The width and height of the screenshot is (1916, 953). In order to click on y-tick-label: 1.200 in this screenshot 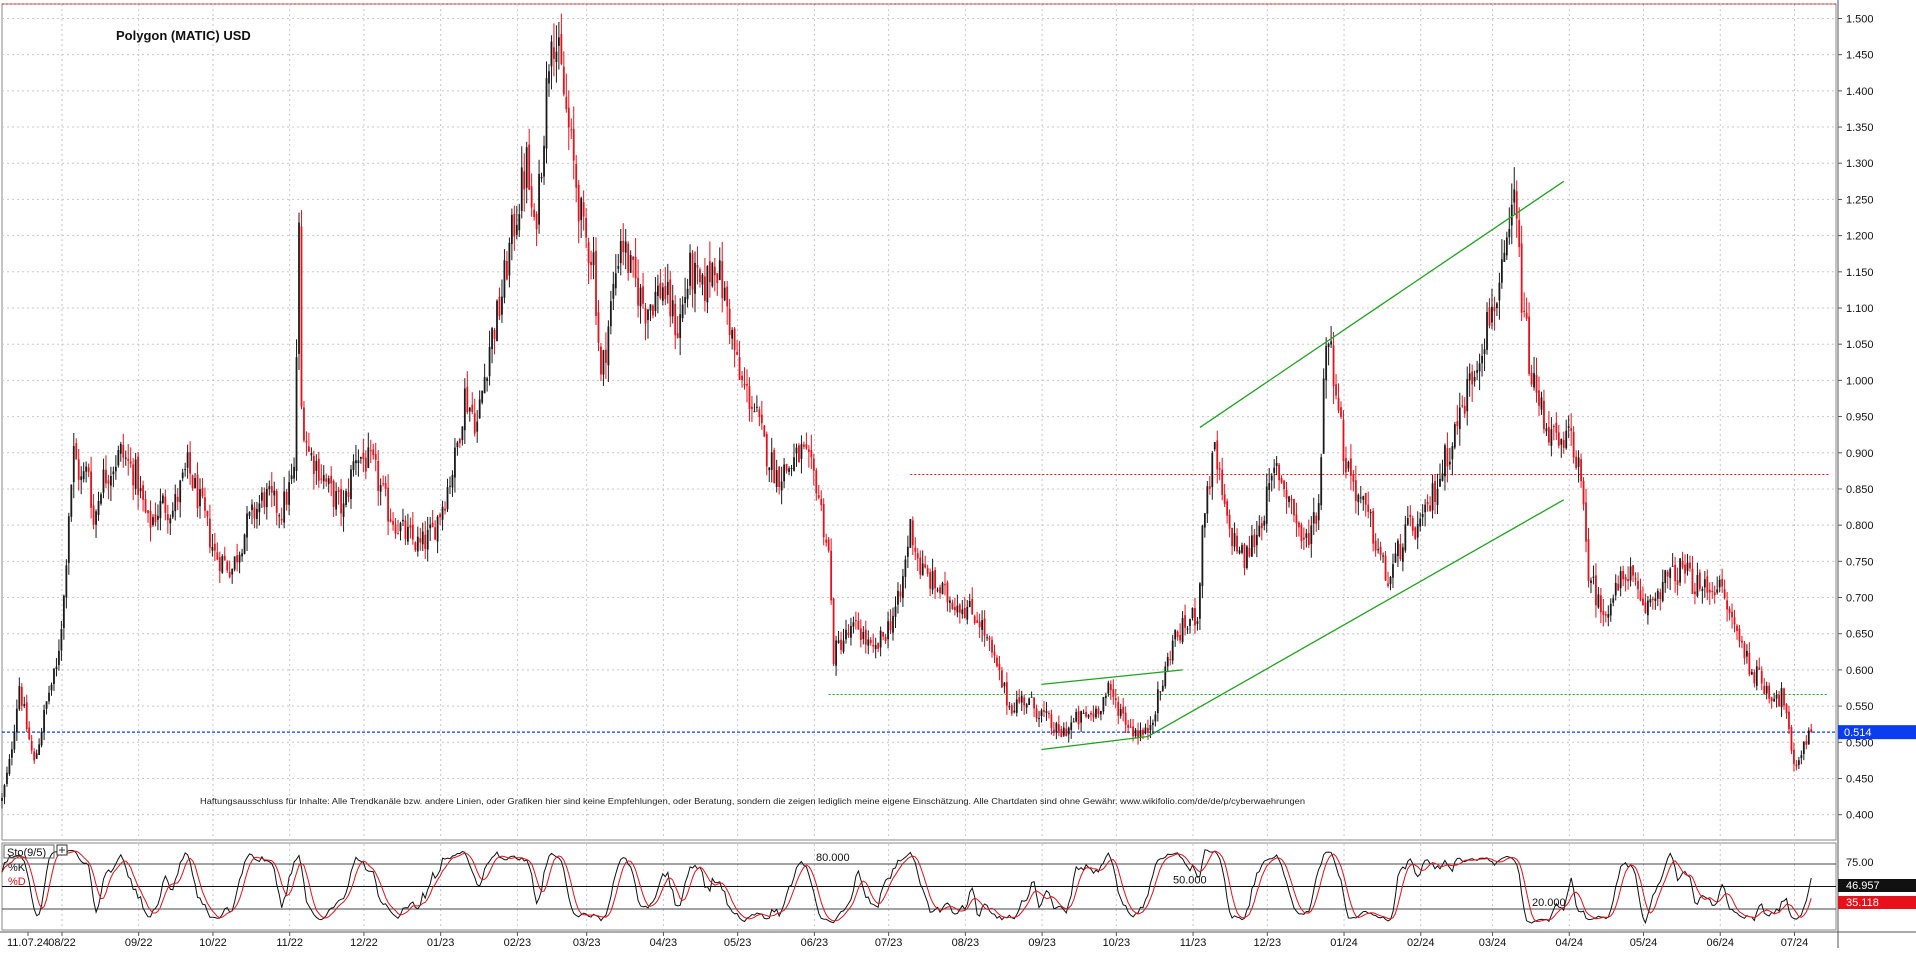, I will do `click(1860, 237)`.